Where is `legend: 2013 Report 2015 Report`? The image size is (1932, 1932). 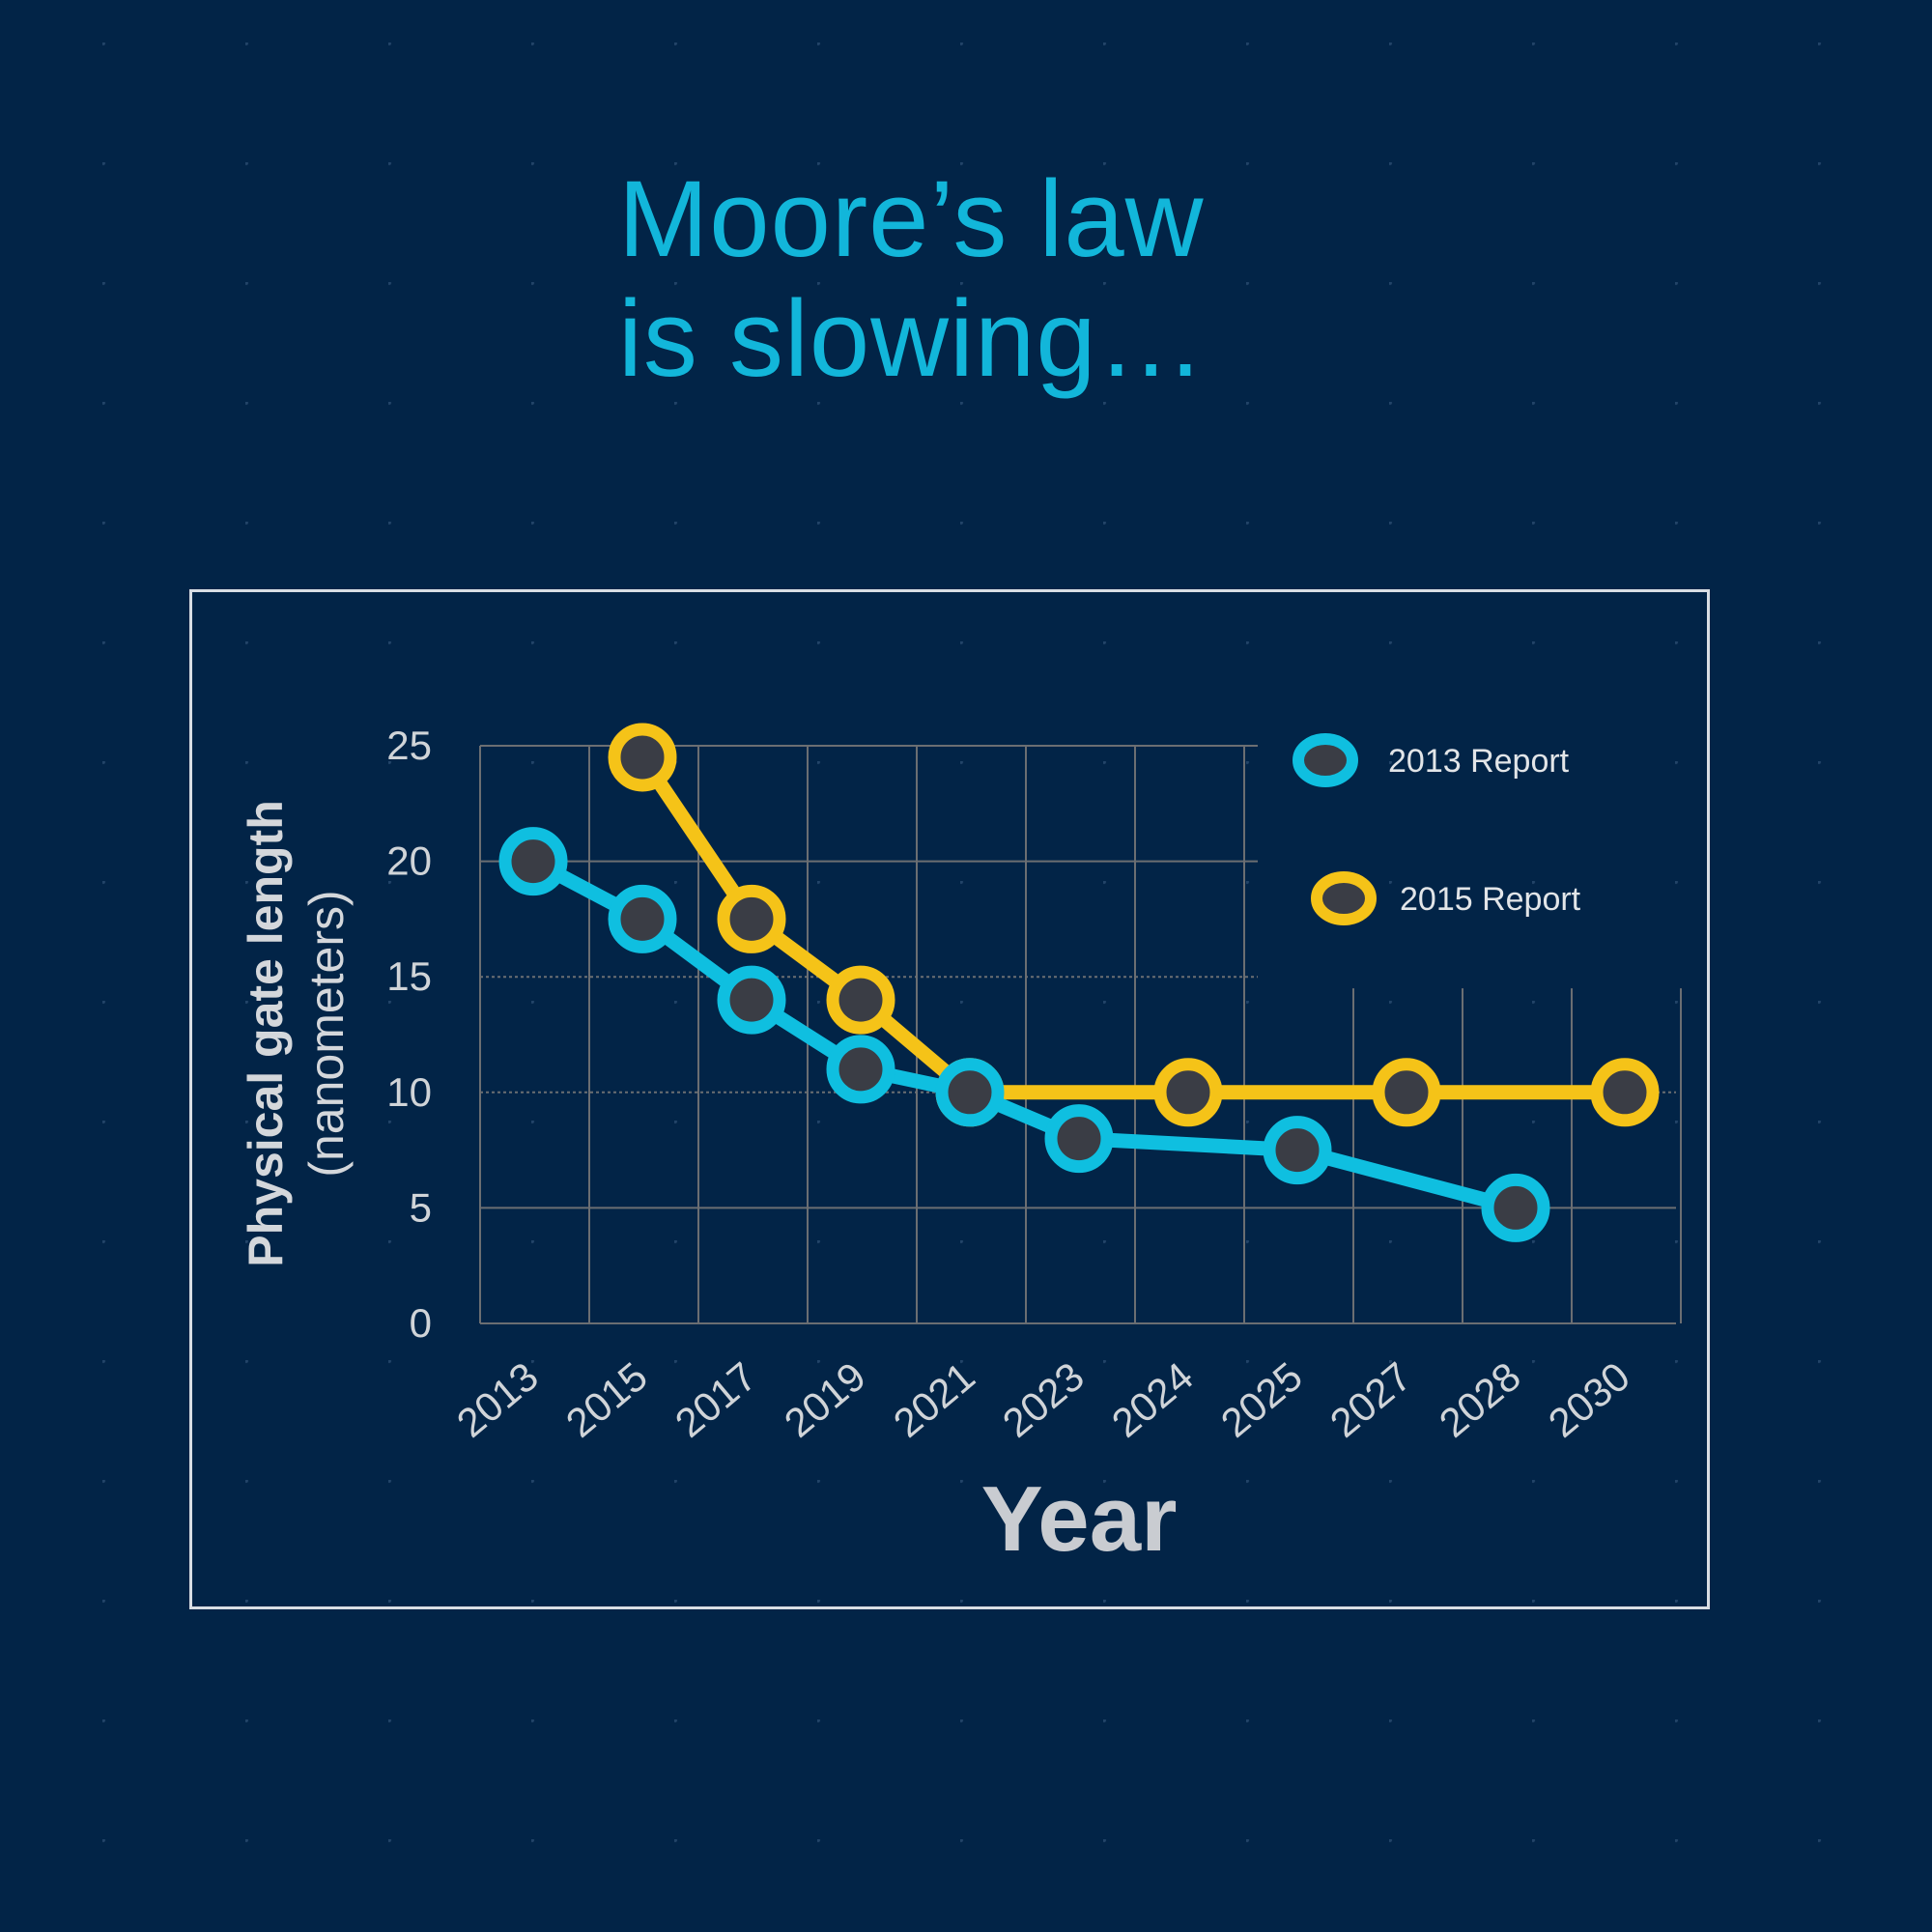
legend: 2013 Report 2015 Report is located at coordinates (1437, 829).